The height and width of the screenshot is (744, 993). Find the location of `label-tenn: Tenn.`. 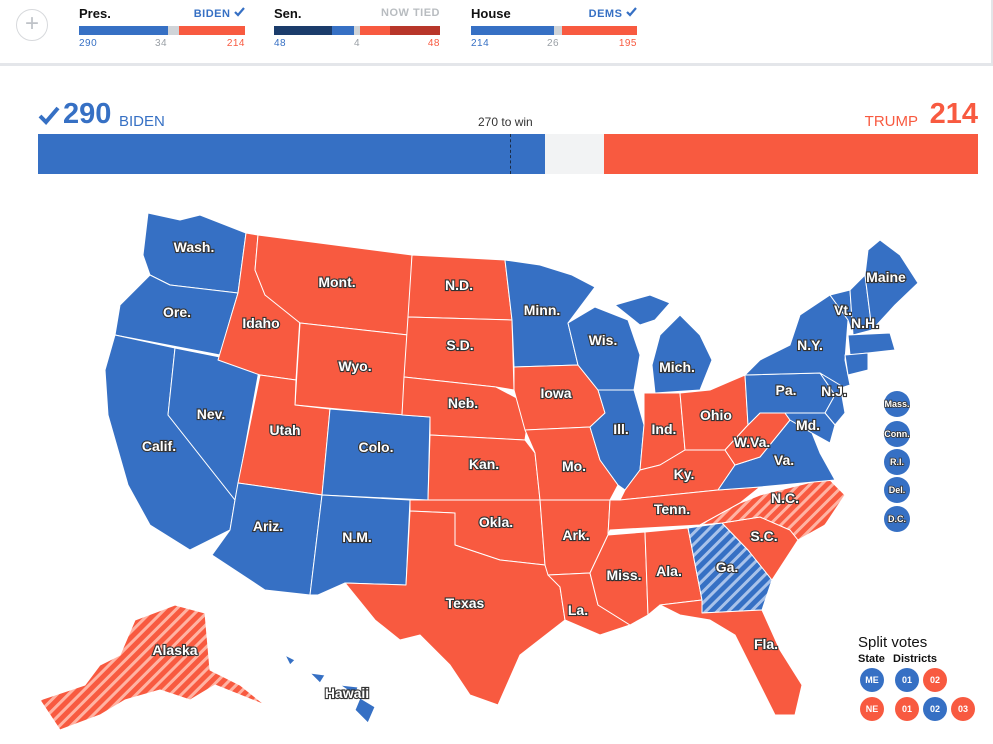

label-tenn: Tenn. is located at coordinates (672, 509).